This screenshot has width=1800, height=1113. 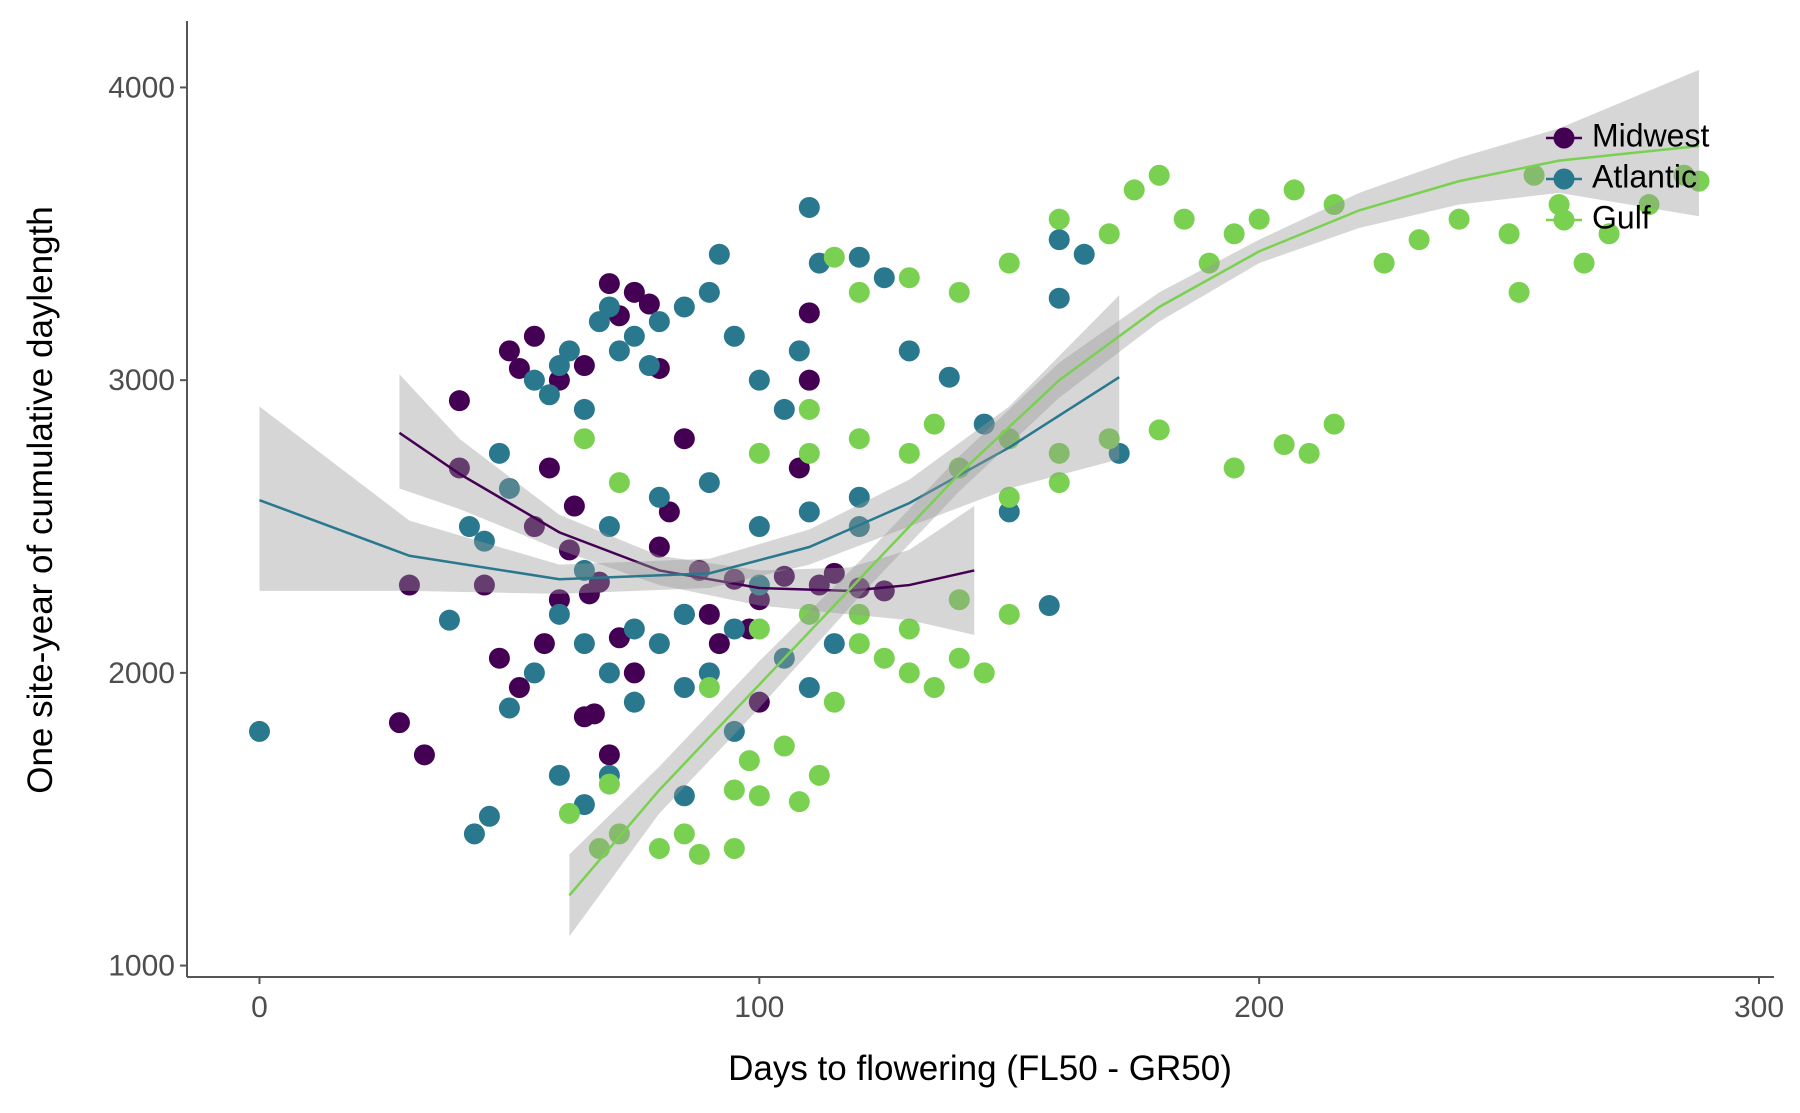 What do you see at coordinates (259, 1007) in the screenshot?
I see `x-tick-label: 0` at bounding box center [259, 1007].